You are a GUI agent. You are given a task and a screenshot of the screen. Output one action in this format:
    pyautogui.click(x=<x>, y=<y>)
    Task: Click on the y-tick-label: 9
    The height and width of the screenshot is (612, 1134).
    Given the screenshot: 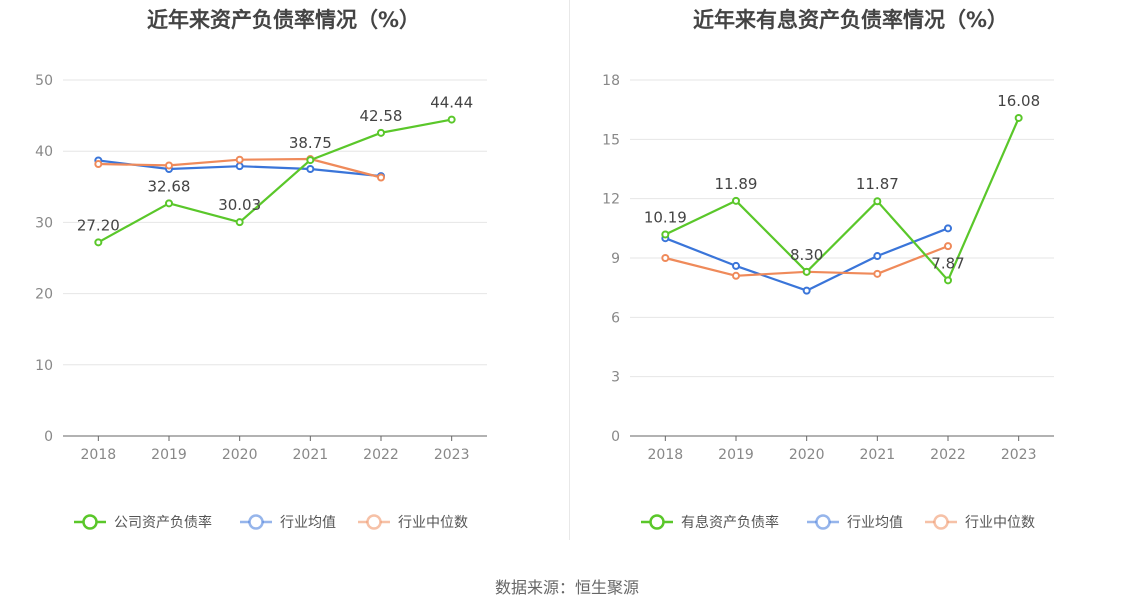 What is the action you would take?
    pyautogui.click(x=615, y=259)
    